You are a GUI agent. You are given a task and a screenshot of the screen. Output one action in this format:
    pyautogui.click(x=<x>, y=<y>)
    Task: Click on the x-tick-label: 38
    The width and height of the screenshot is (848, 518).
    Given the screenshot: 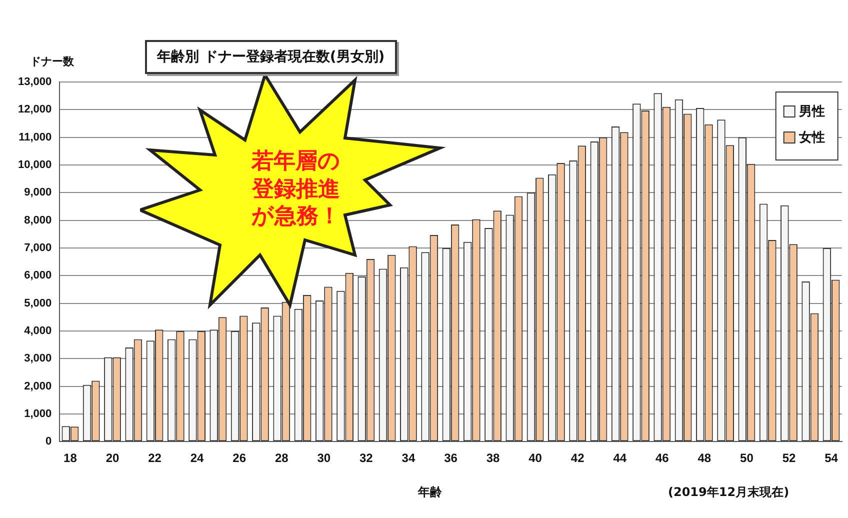 What is the action you would take?
    pyautogui.click(x=493, y=458)
    